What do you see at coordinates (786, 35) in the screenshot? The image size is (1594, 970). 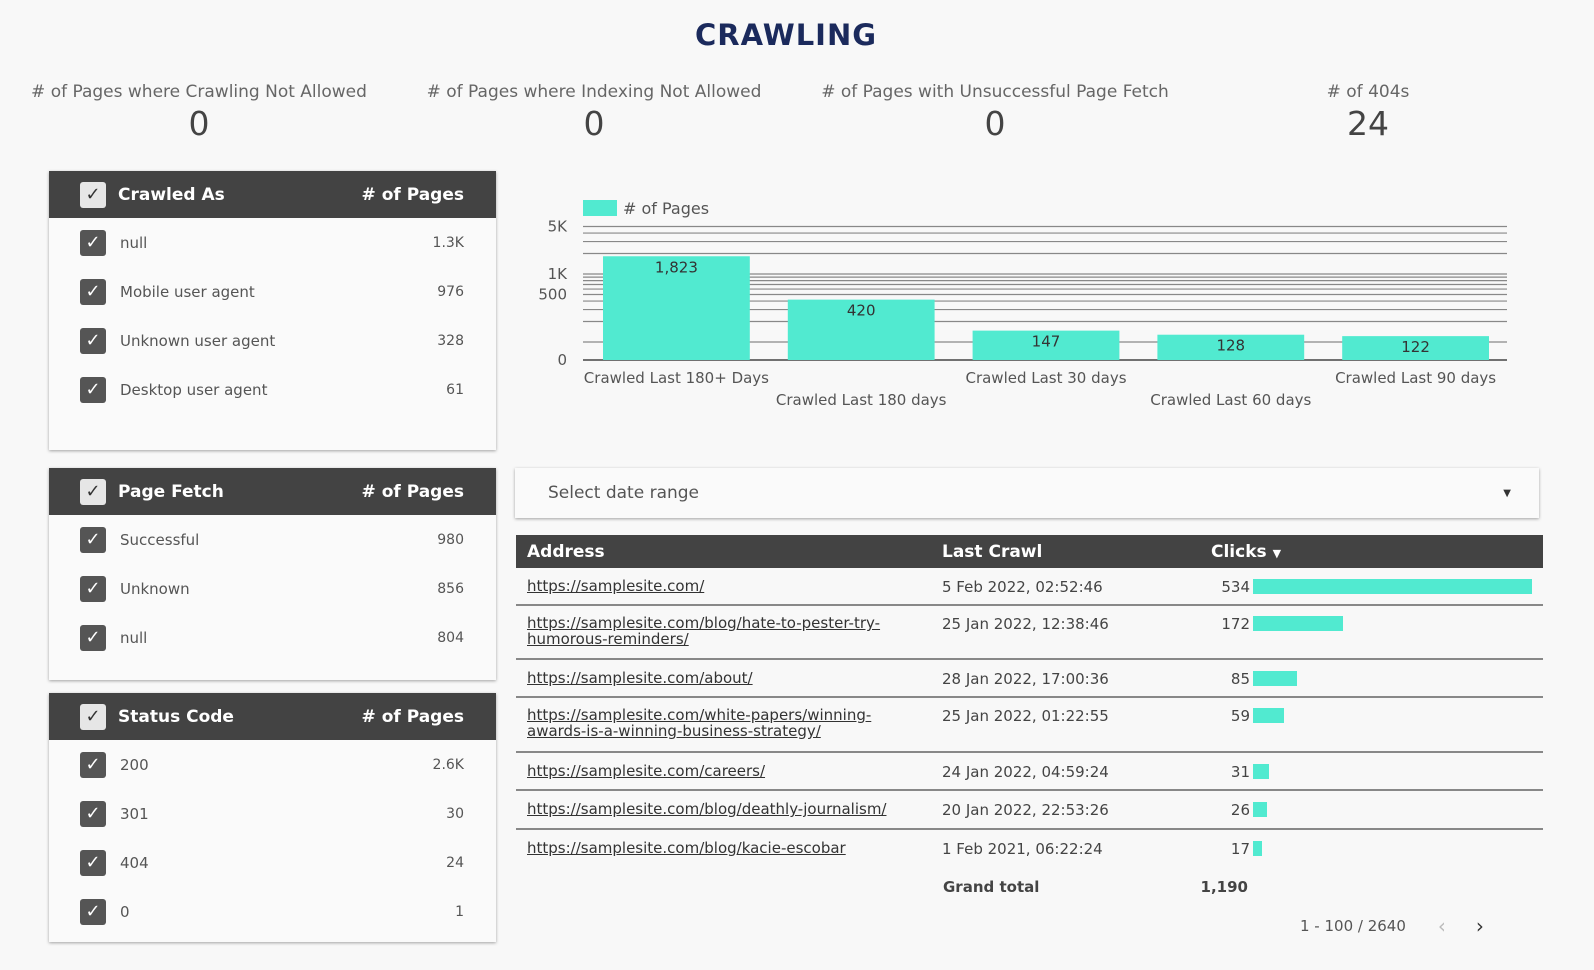 I see `page-title: CRAWLING` at bounding box center [786, 35].